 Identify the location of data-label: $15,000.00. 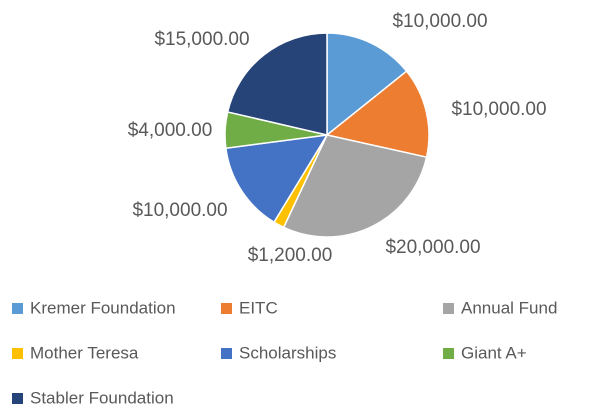
(201, 39).